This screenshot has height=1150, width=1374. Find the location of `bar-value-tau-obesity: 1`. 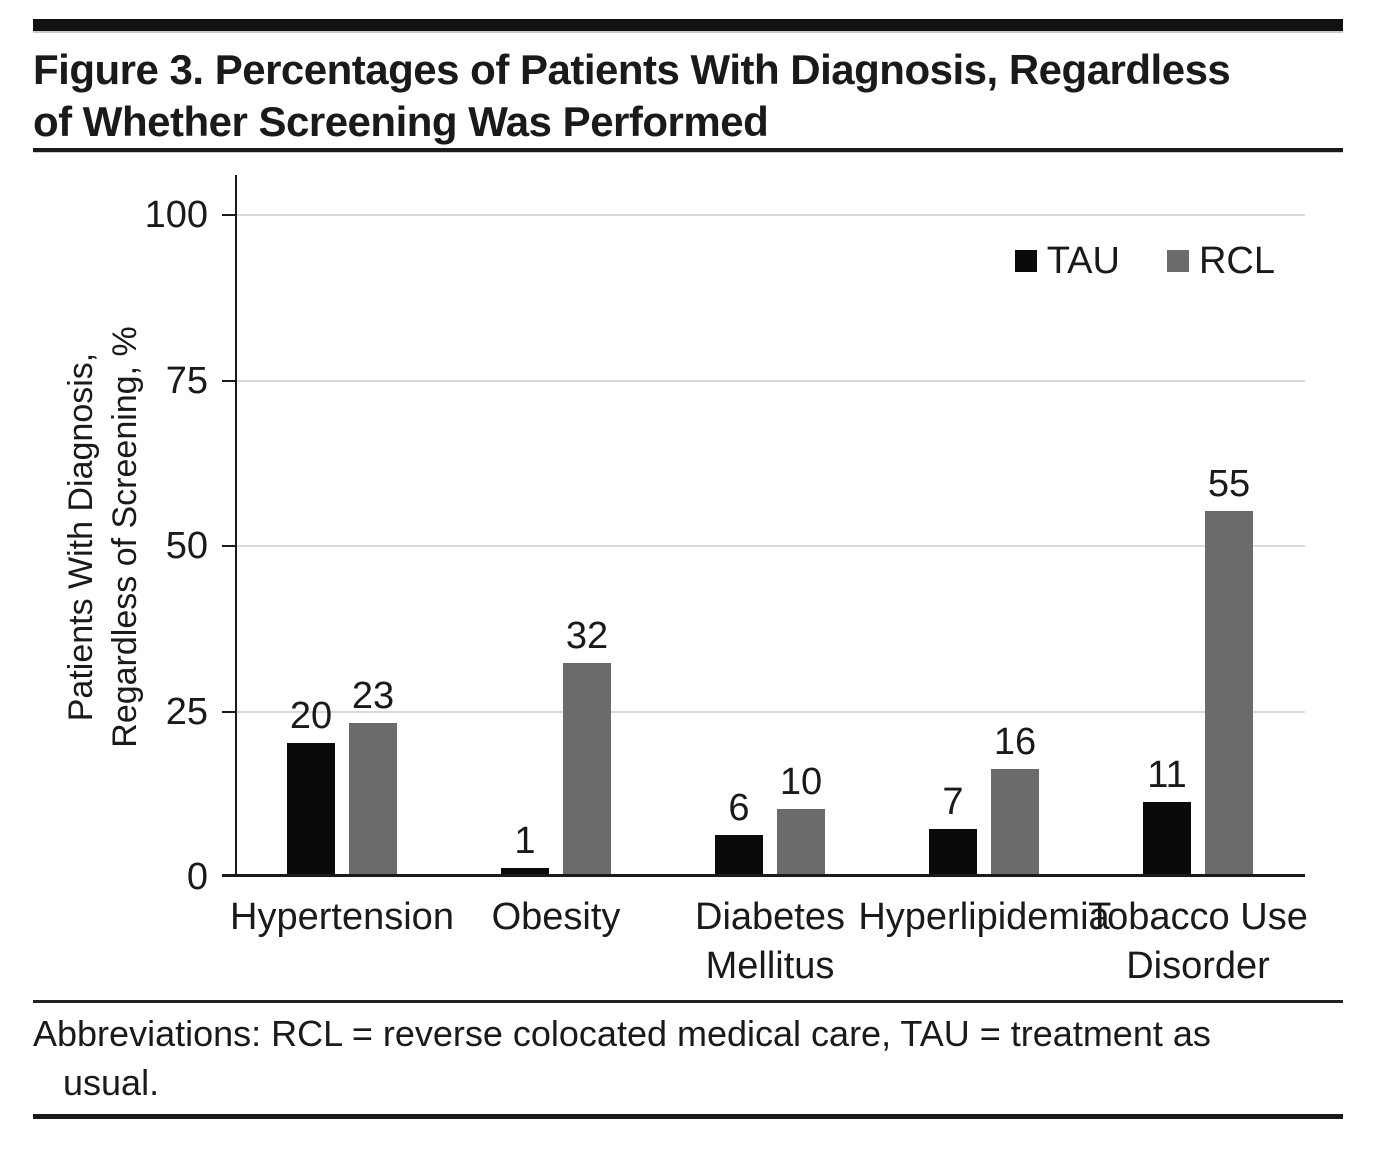

bar-value-tau-obesity: 1 is located at coordinates (525, 841).